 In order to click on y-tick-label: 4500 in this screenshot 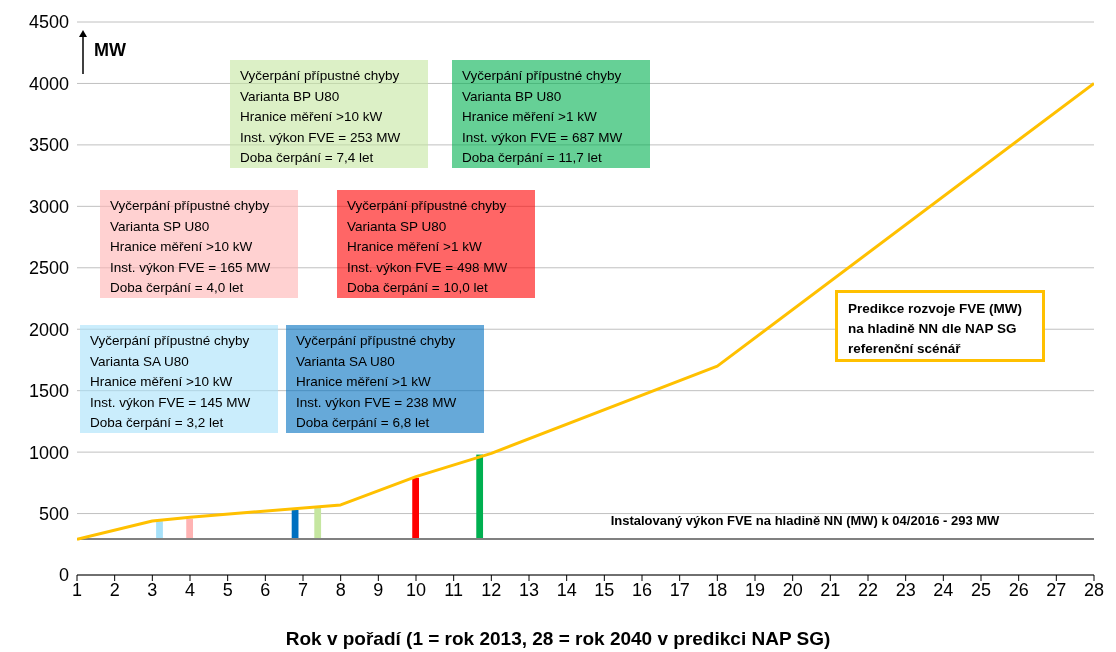, I will do `click(48, 22)`.